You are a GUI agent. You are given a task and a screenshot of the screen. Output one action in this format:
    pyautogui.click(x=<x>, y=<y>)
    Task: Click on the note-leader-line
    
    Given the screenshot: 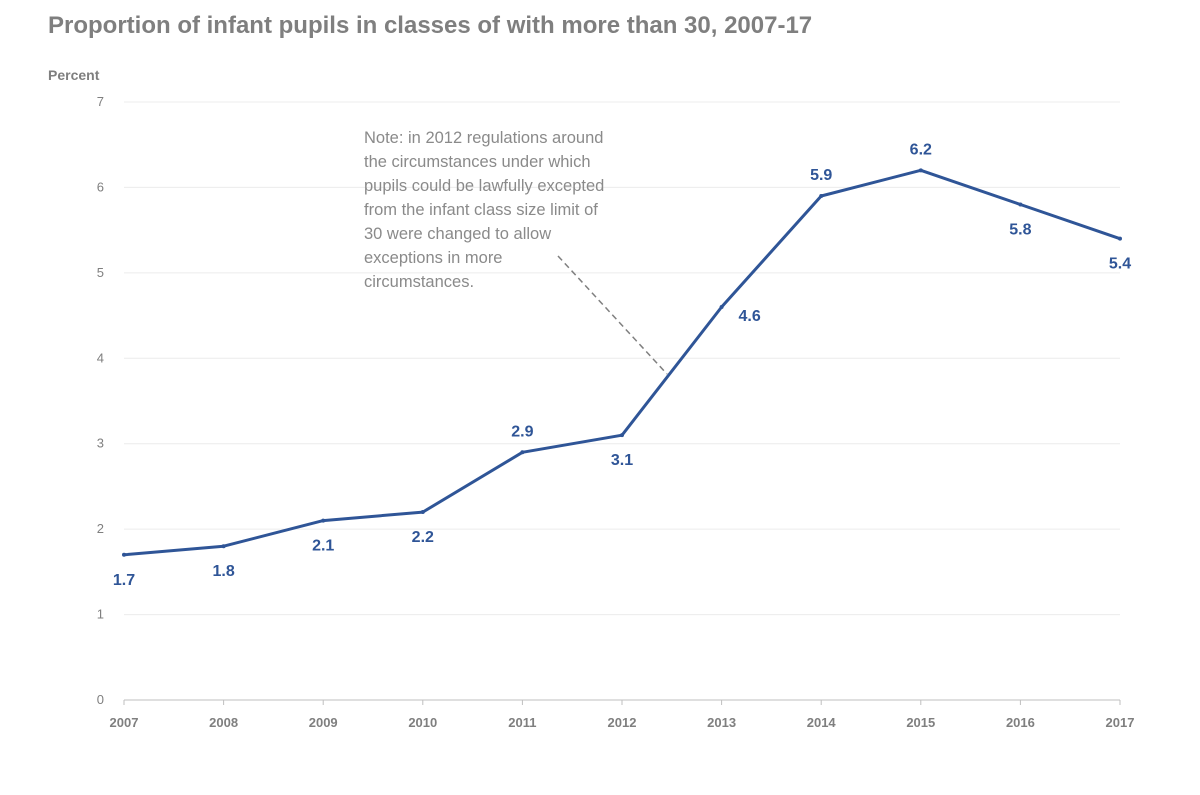 What is the action you would take?
    pyautogui.click(x=612, y=315)
    